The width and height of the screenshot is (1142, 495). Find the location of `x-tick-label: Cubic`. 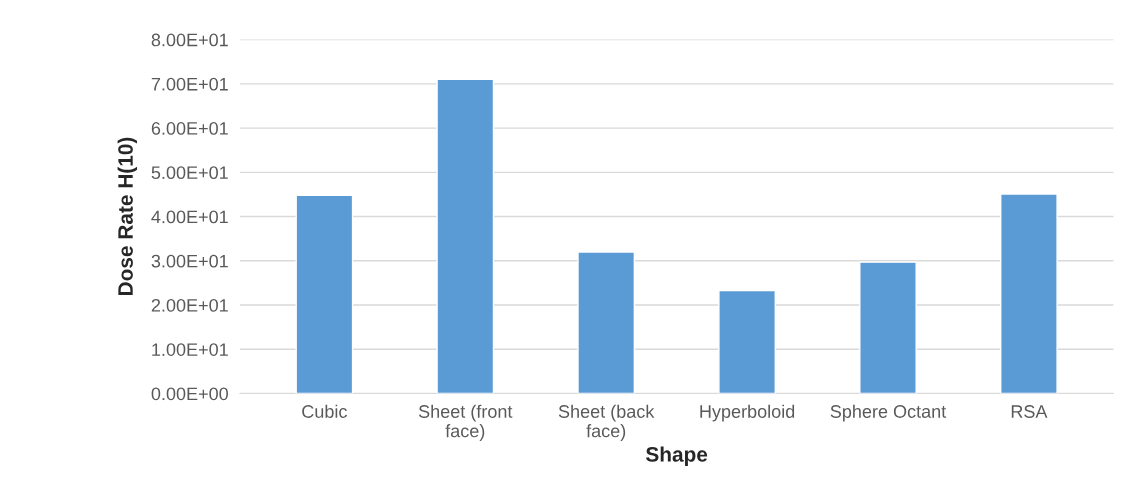

x-tick-label: Cubic is located at coordinates (324, 411).